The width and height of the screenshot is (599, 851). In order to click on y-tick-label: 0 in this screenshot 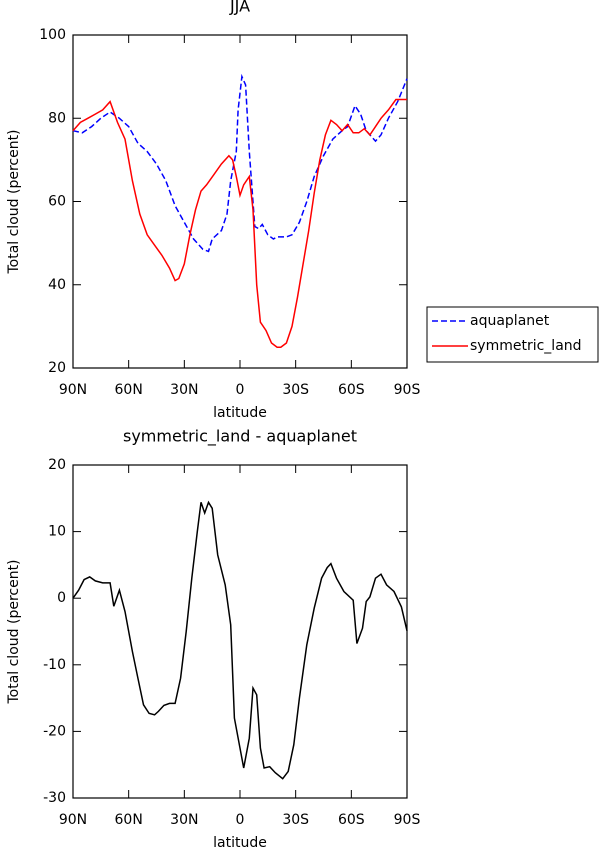, I will do `click(61, 598)`.